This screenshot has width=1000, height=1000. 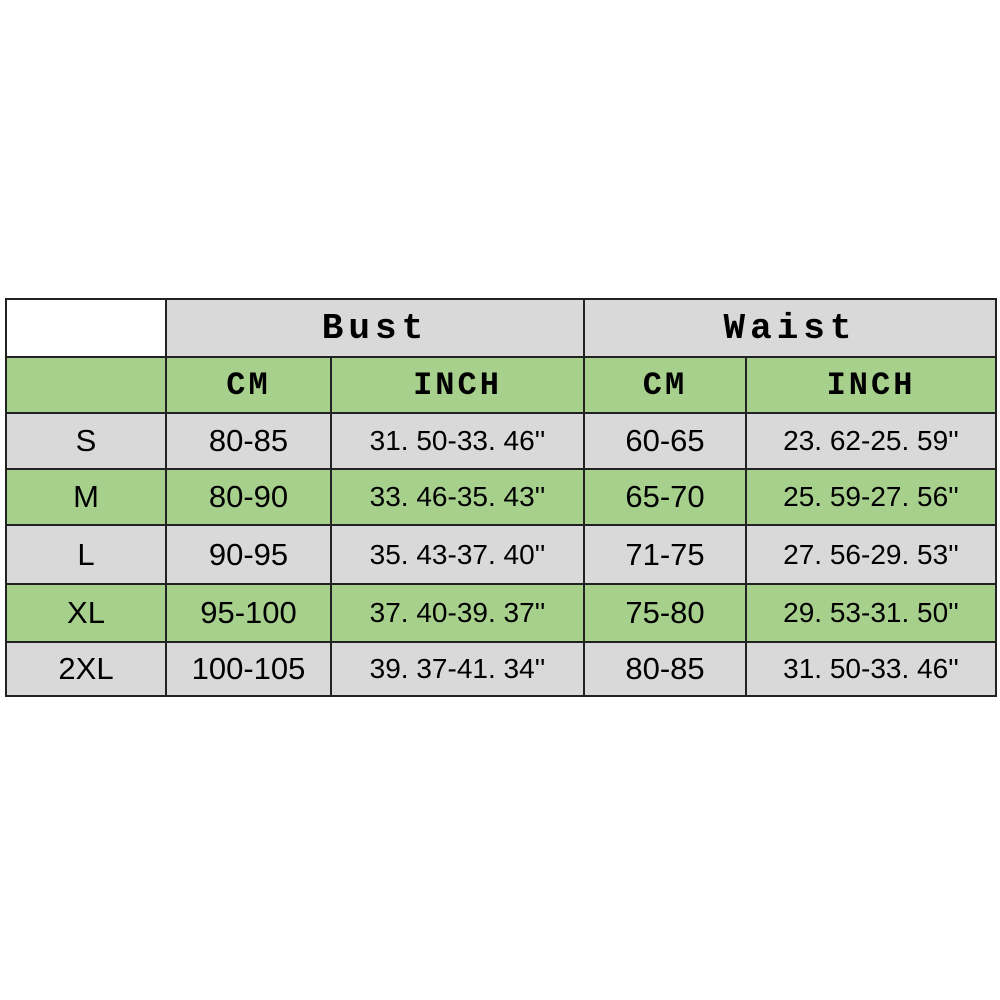 What do you see at coordinates (248, 554) in the screenshot?
I see `bust-cm-value: 90-95` at bounding box center [248, 554].